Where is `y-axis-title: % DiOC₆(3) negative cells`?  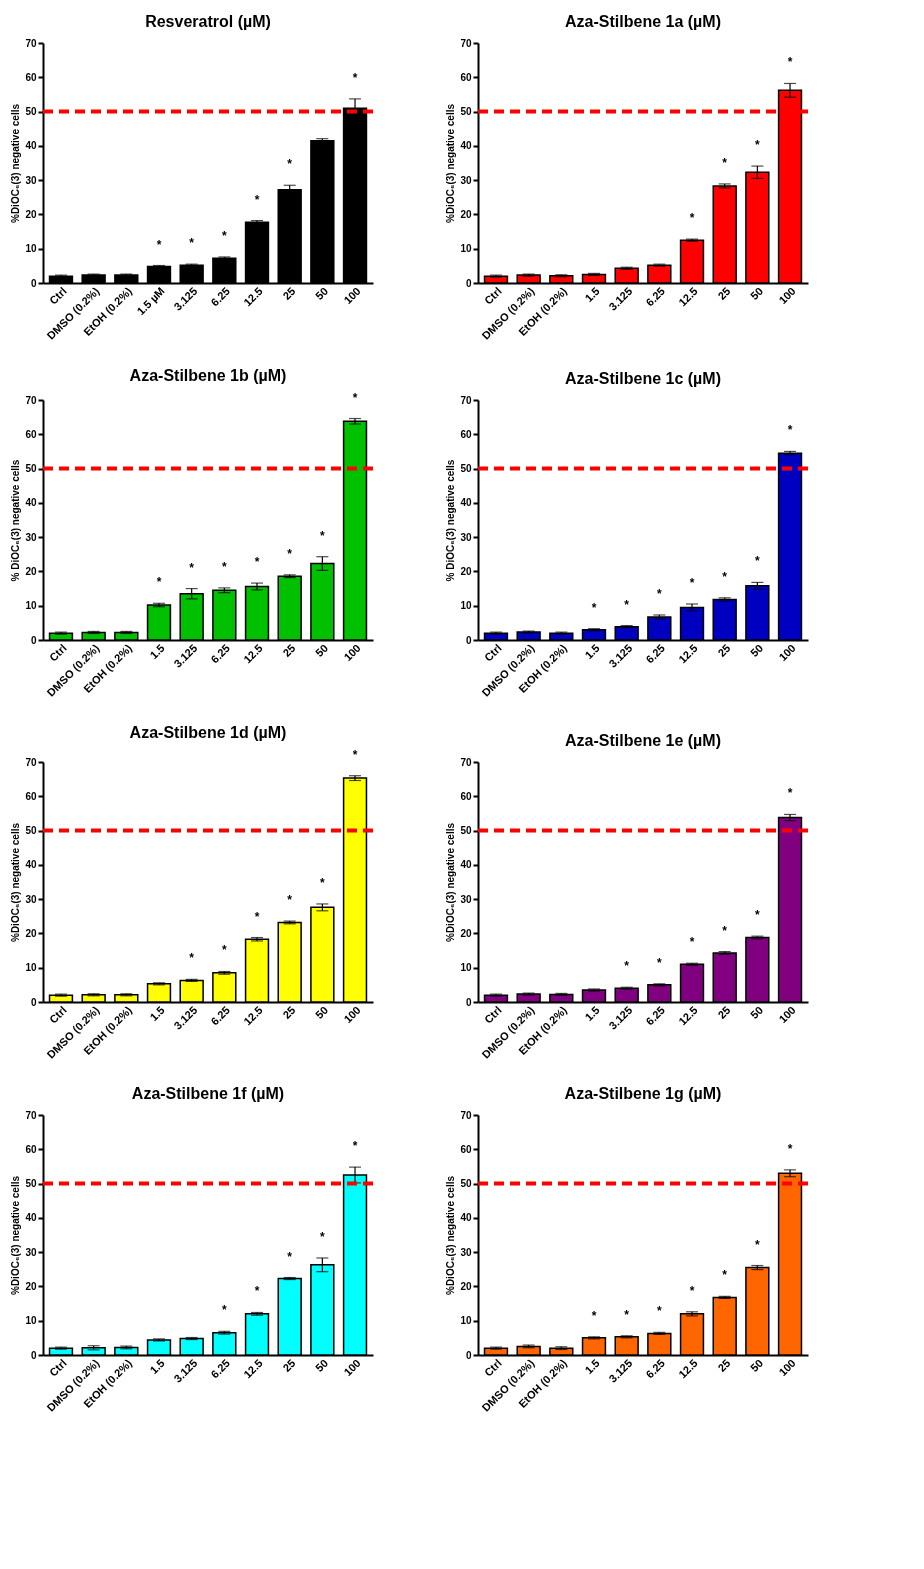
y-axis-title: % DiOC₆(3) negative cells is located at coordinates (451, 520).